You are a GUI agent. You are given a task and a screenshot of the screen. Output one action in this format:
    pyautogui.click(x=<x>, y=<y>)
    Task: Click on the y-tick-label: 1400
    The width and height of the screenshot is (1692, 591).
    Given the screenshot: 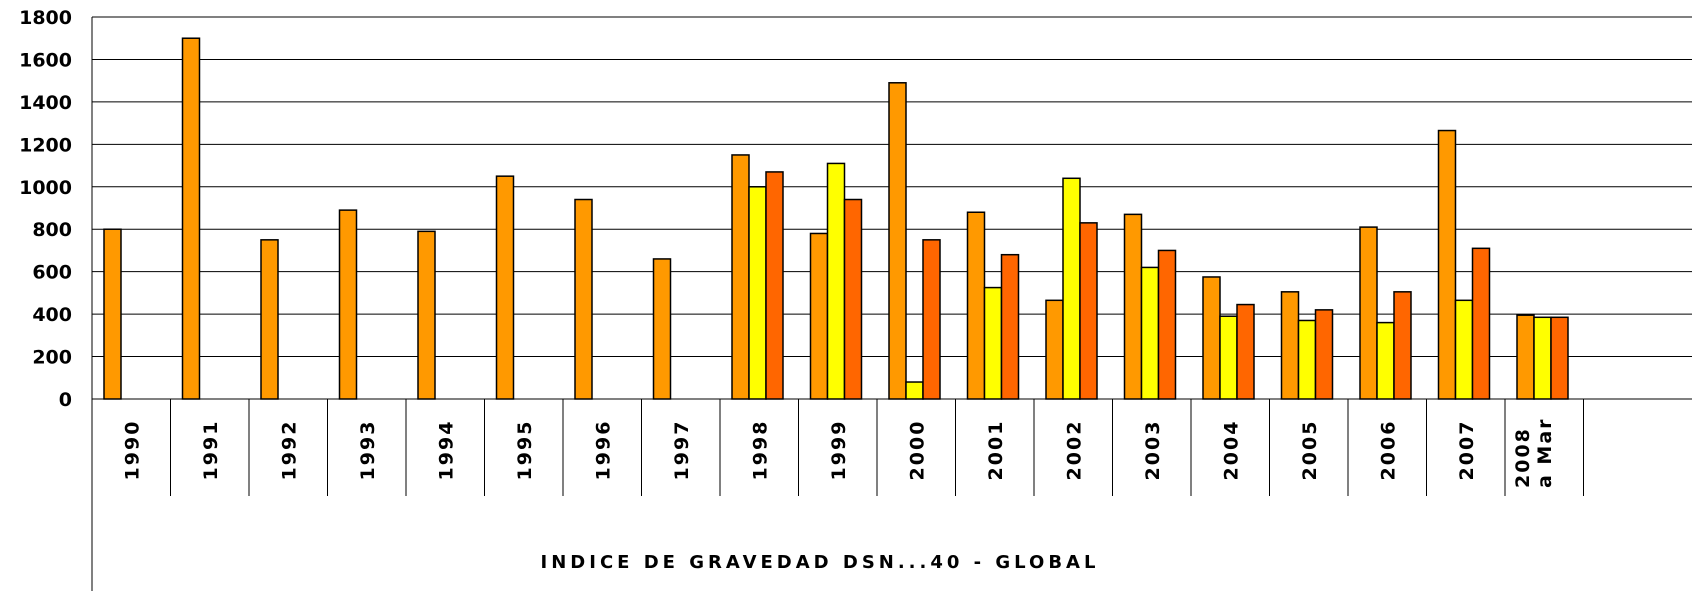 What is the action you would take?
    pyautogui.click(x=45, y=103)
    